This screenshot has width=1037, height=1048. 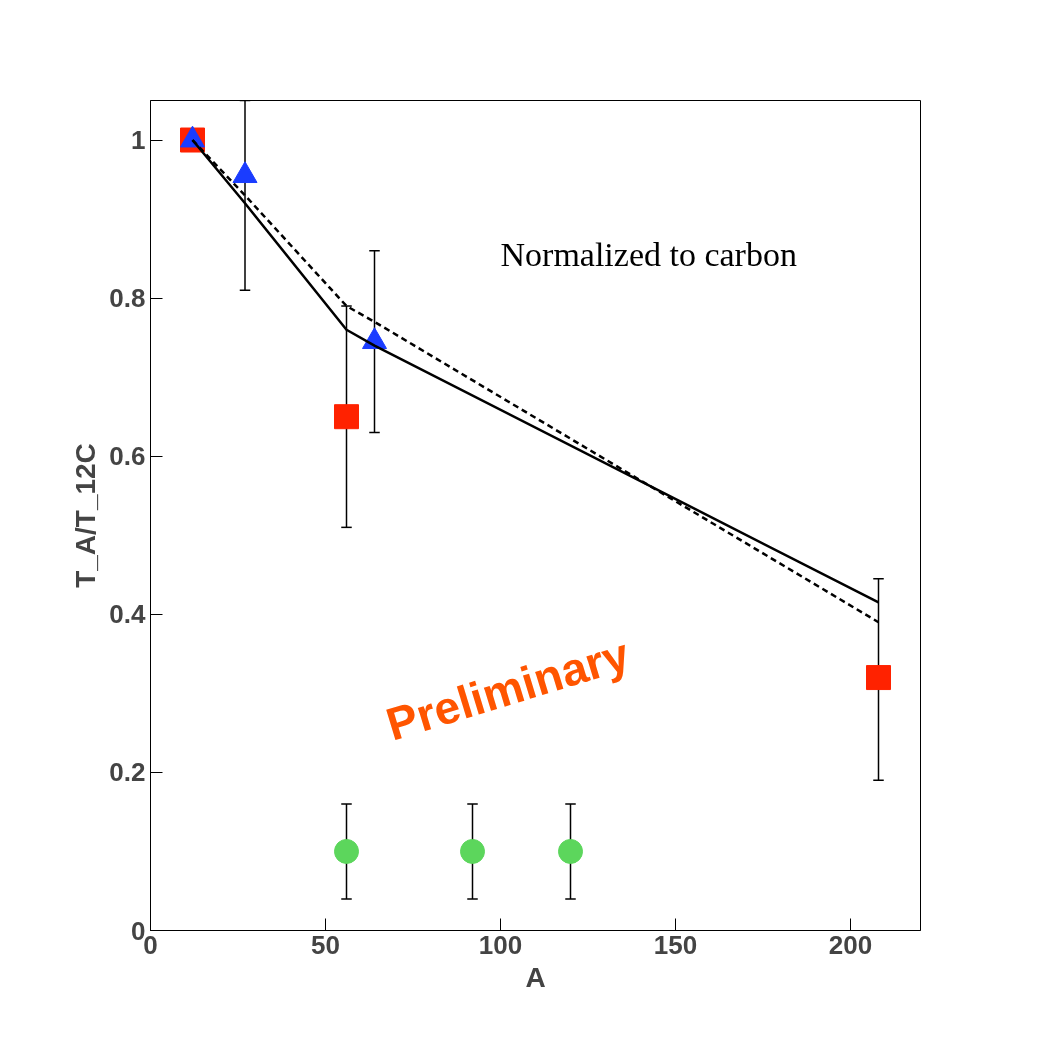 I want to click on y-tick-label: 1, so click(x=138, y=140).